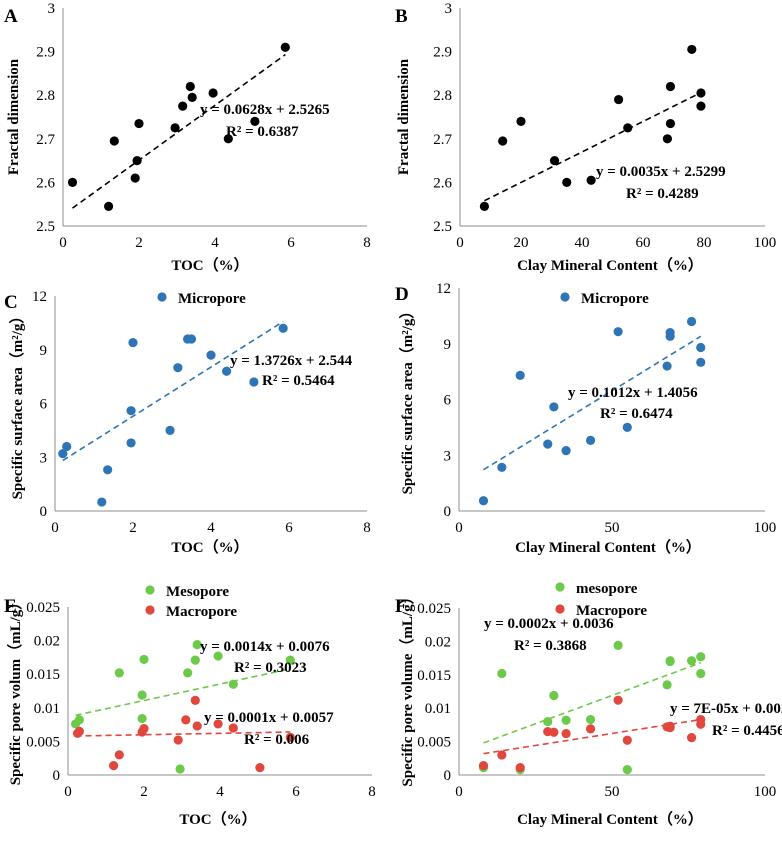 The height and width of the screenshot is (854, 782). I want to click on panel-f-y-tick-label: 0.01, so click(438, 709).